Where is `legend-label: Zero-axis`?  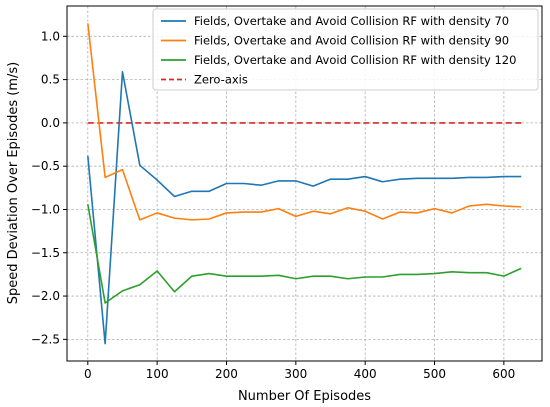
legend-label: Zero-axis is located at coordinates (221, 80).